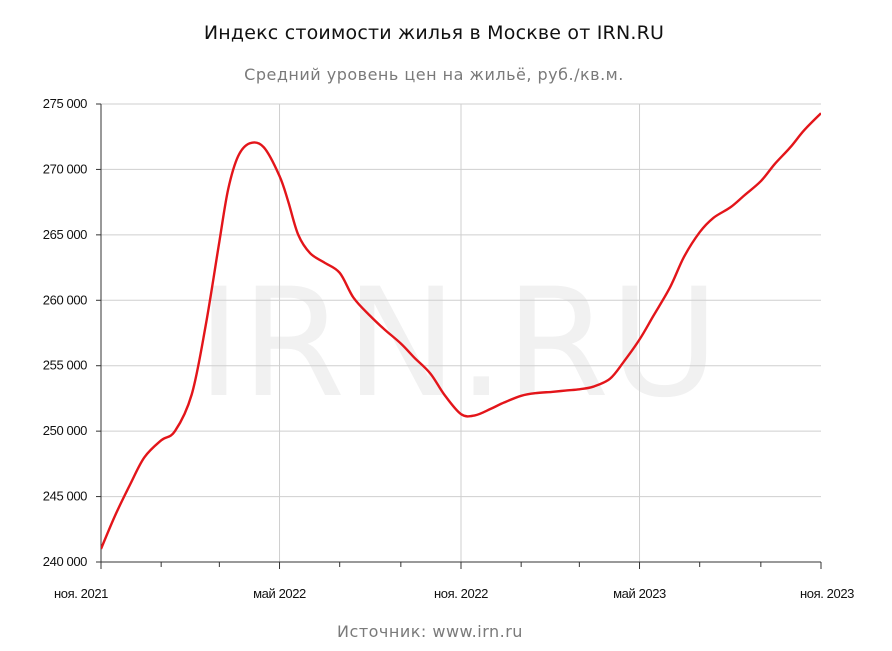 The width and height of the screenshot is (892, 651). Describe the element at coordinates (430, 631) in the screenshot. I see `source-note: Источник: www.irn.ru` at that location.